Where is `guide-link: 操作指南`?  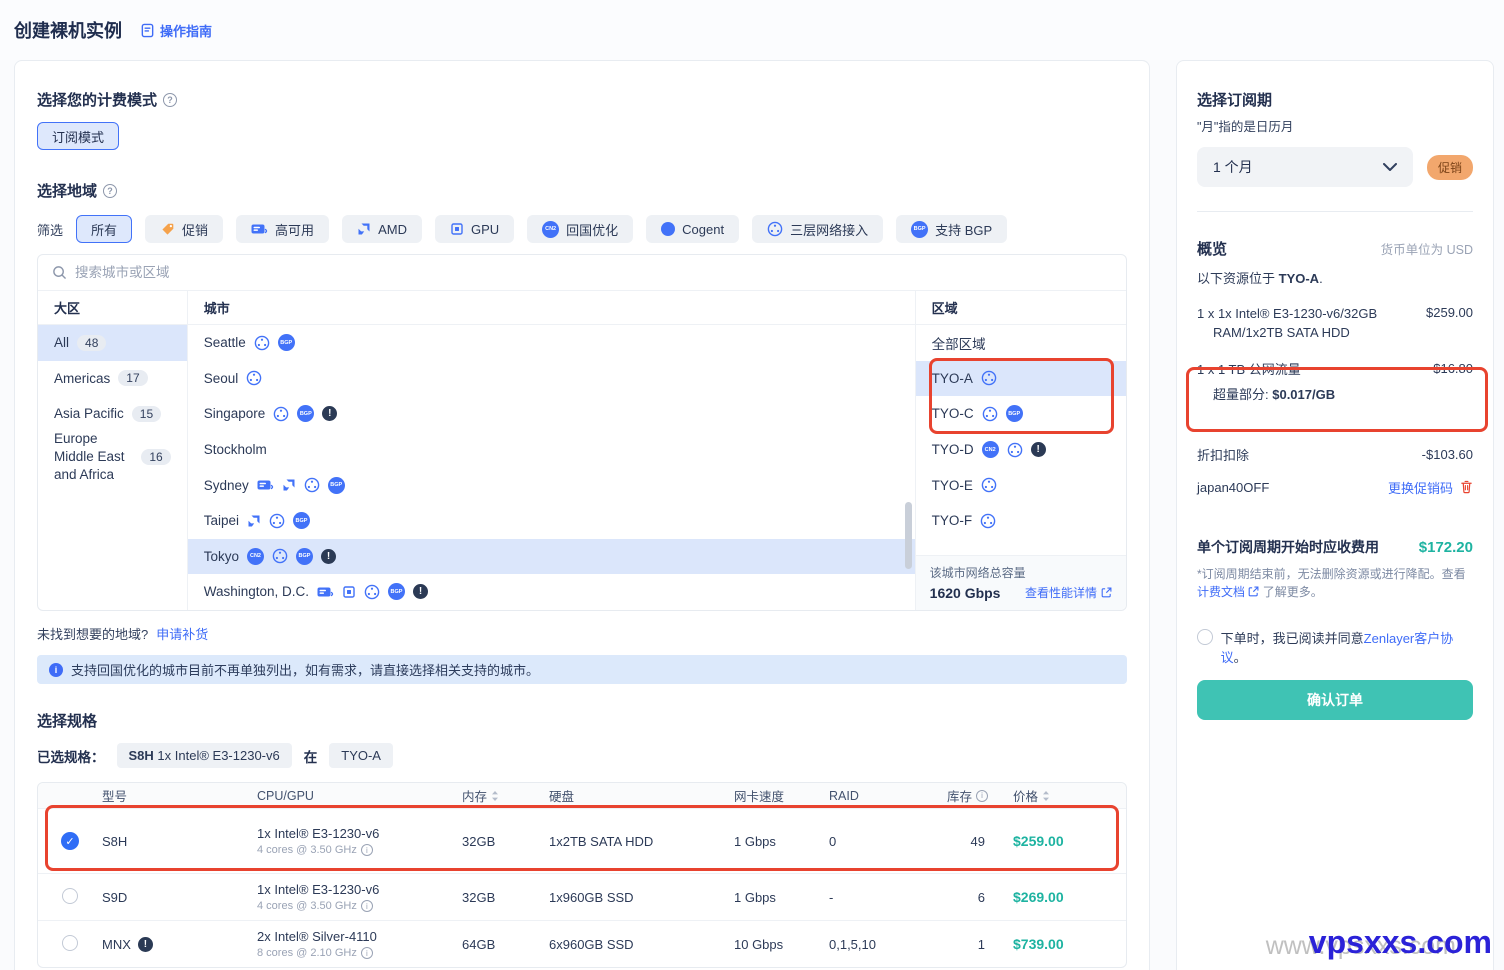
guide-link: 操作指南 is located at coordinates (176, 30).